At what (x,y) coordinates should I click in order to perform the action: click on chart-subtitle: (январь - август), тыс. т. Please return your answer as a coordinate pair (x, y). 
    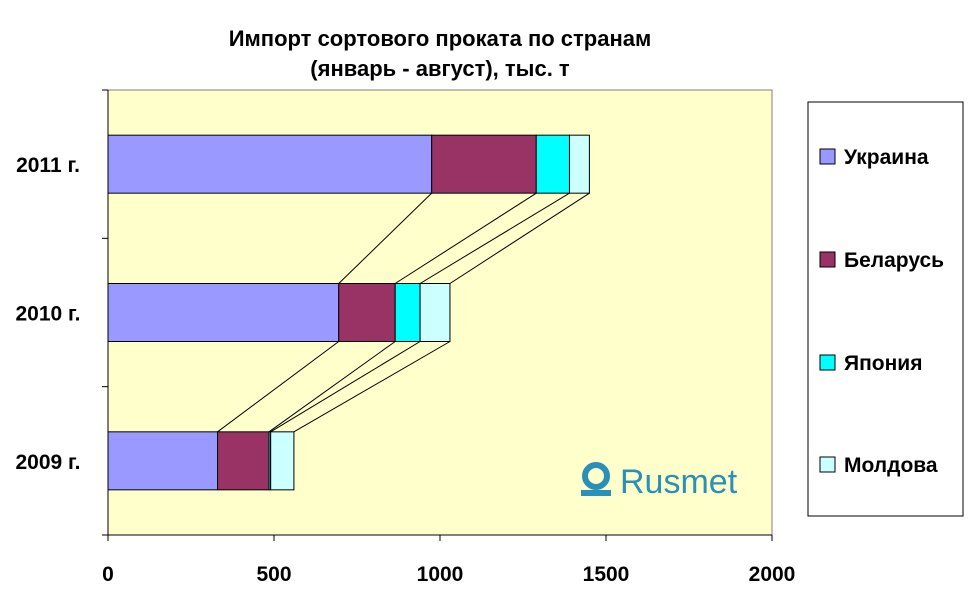
    Looking at the image, I should click on (440, 68).